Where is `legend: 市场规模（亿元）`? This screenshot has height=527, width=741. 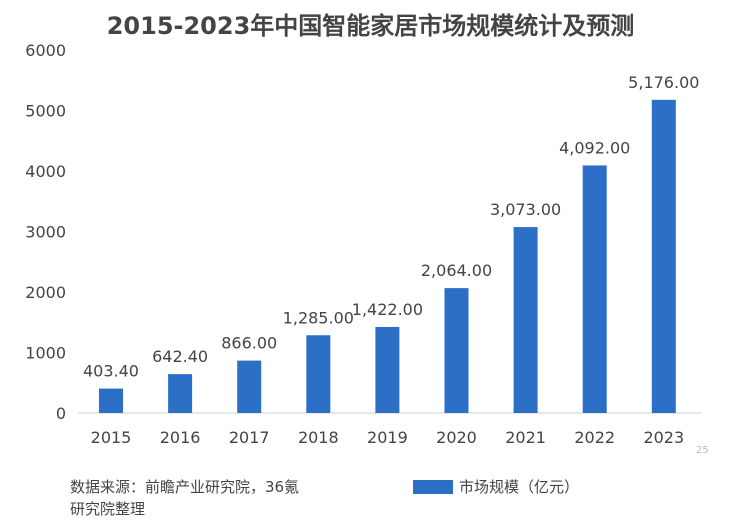
legend: 市场规模（亿元） is located at coordinates (496, 486).